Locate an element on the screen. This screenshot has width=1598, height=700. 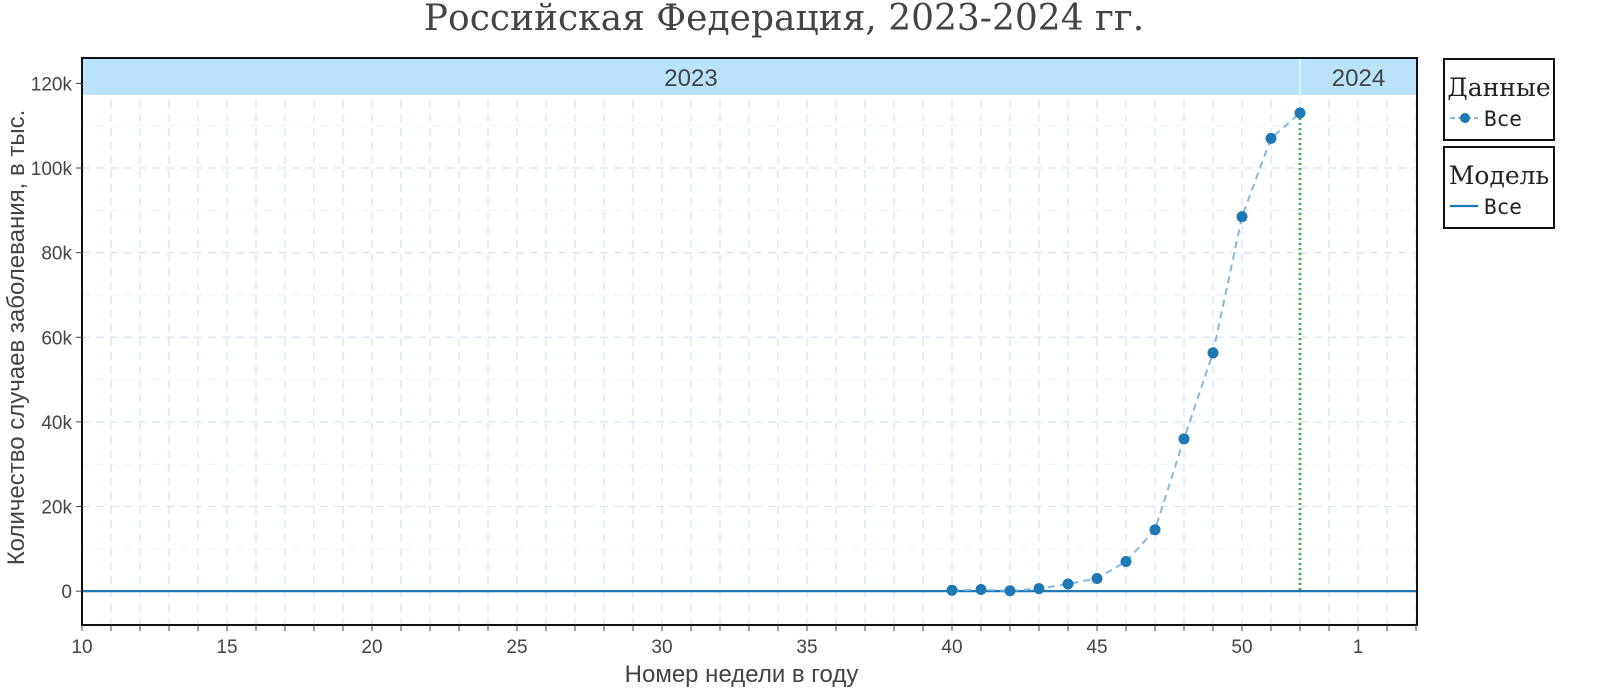
year-strip: 2023 2024 is located at coordinates (749, 77).